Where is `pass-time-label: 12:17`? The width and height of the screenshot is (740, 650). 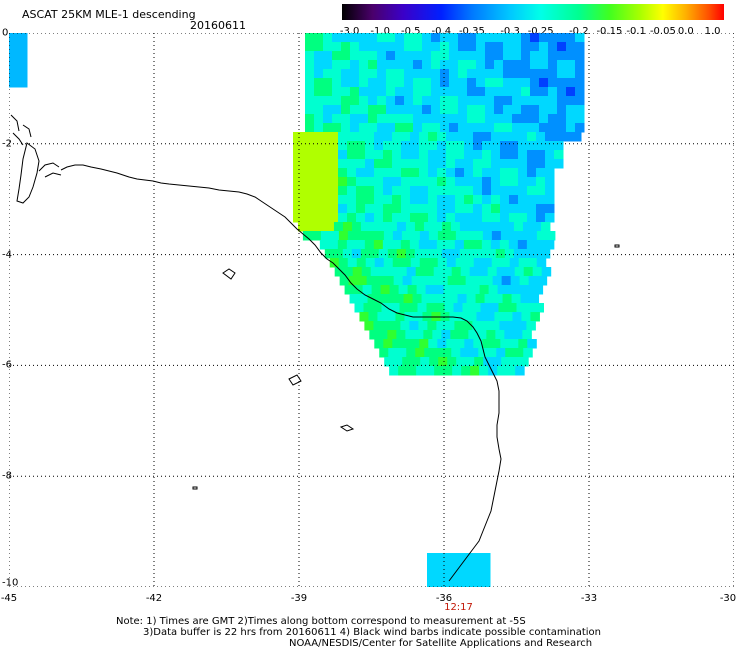
pass-time-label: 12:17 is located at coordinates (458, 607).